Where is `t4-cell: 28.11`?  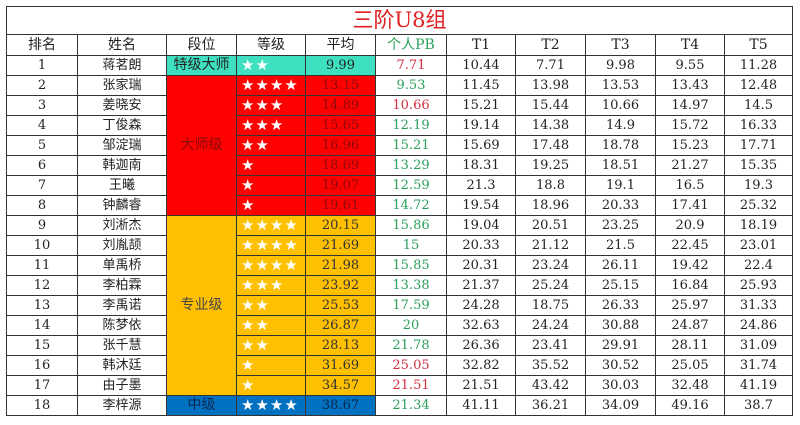
t4-cell: 28.11 is located at coordinates (690, 345).